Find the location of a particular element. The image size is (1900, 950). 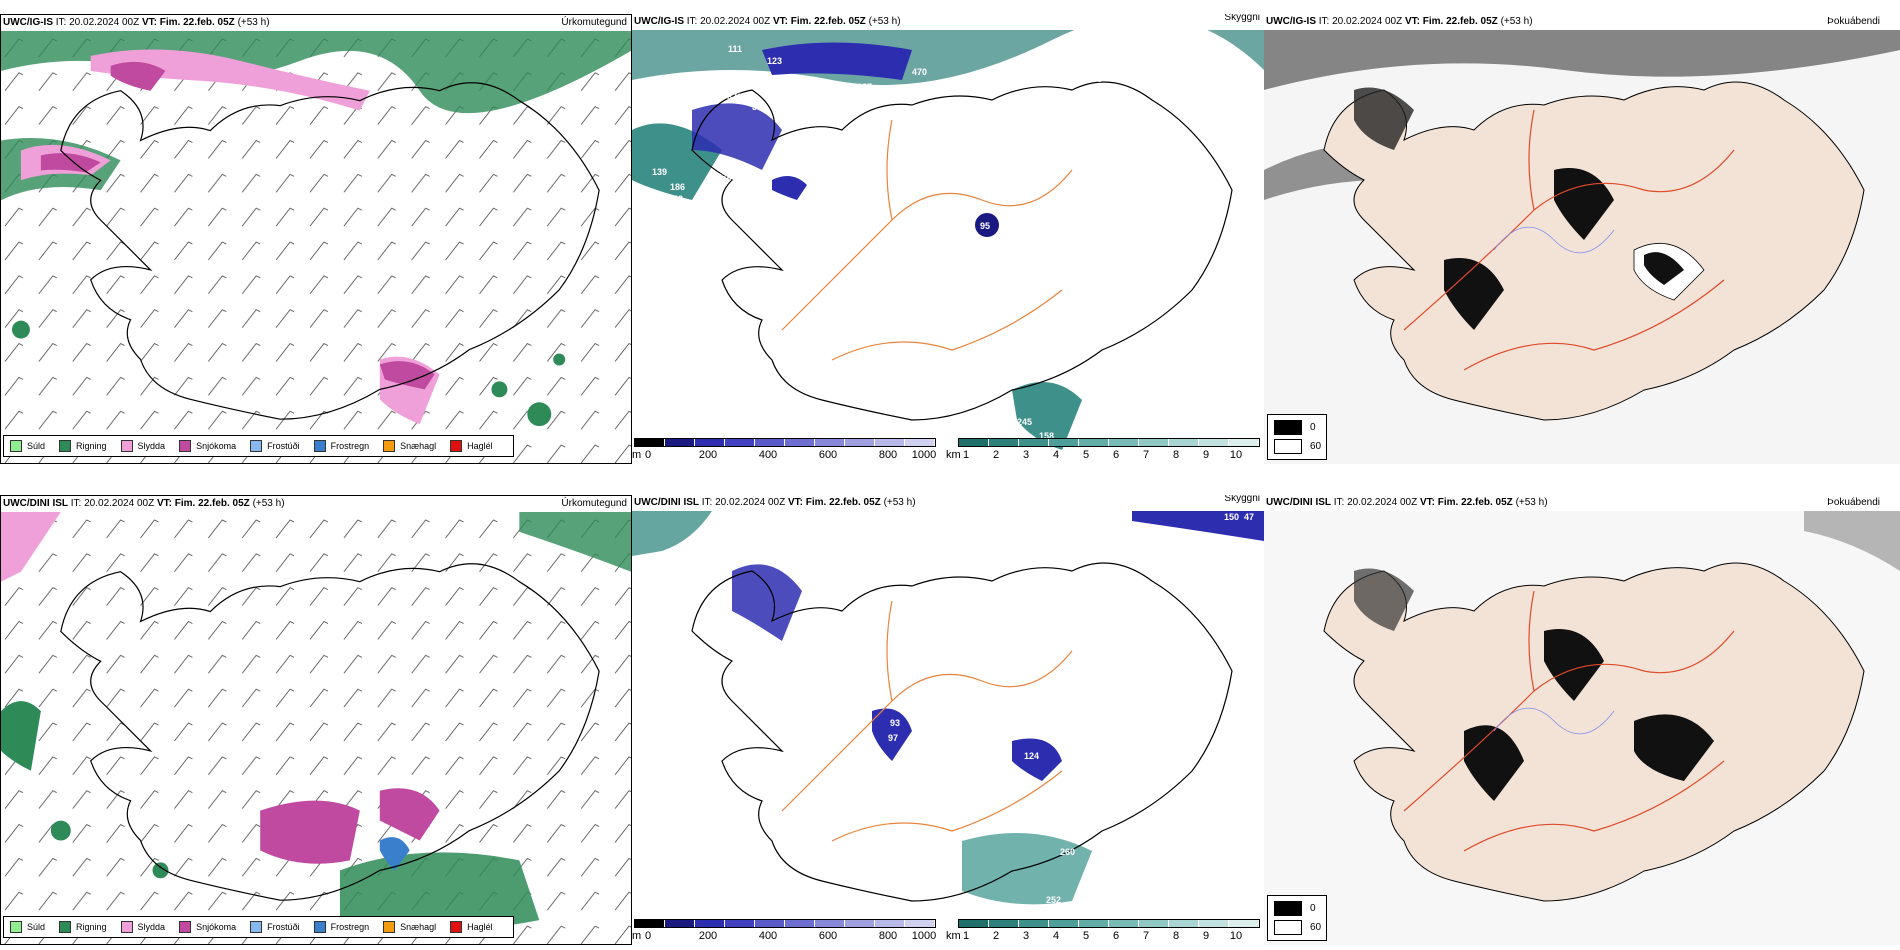

legend-label: Frostúði is located at coordinates (283, 446).